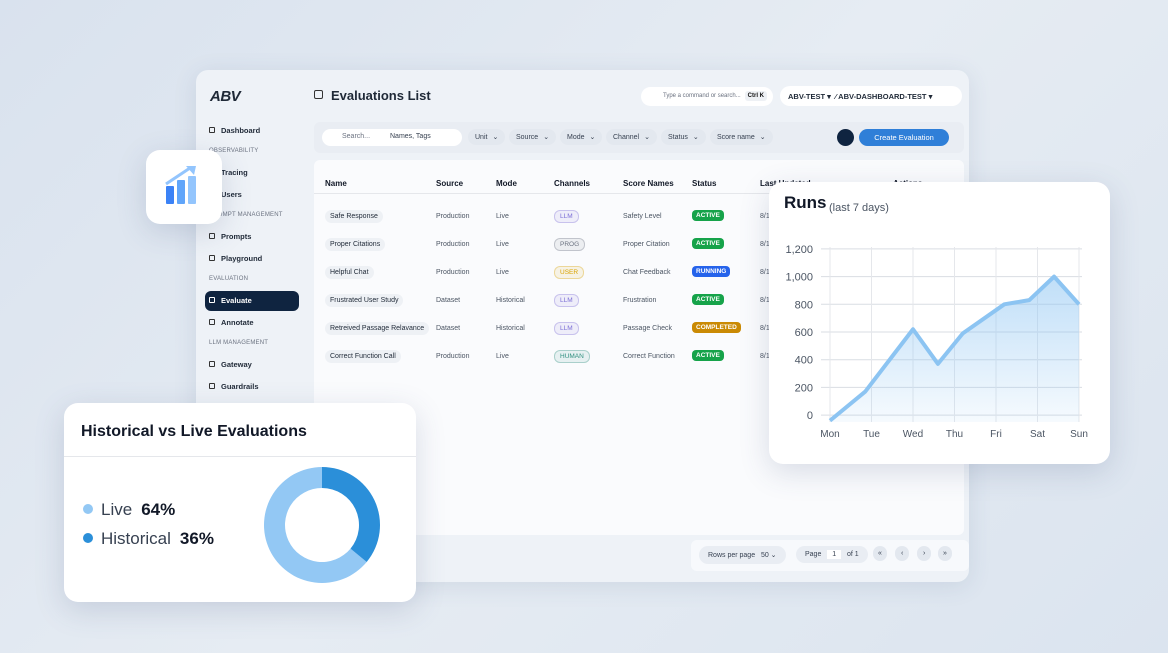 This screenshot has width=1168, height=653. Describe the element at coordinates (945, 553) in the screenshot. I see `last-page: »` at that location.